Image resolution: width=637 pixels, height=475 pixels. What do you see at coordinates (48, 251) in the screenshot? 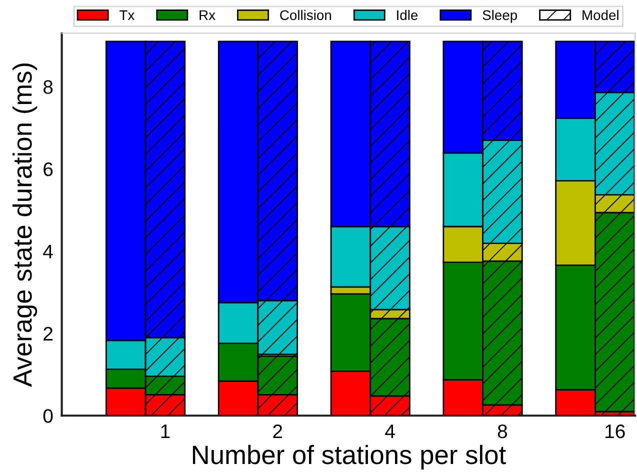
I see `y-tick-label: 4` at bounding box center [48, 251].